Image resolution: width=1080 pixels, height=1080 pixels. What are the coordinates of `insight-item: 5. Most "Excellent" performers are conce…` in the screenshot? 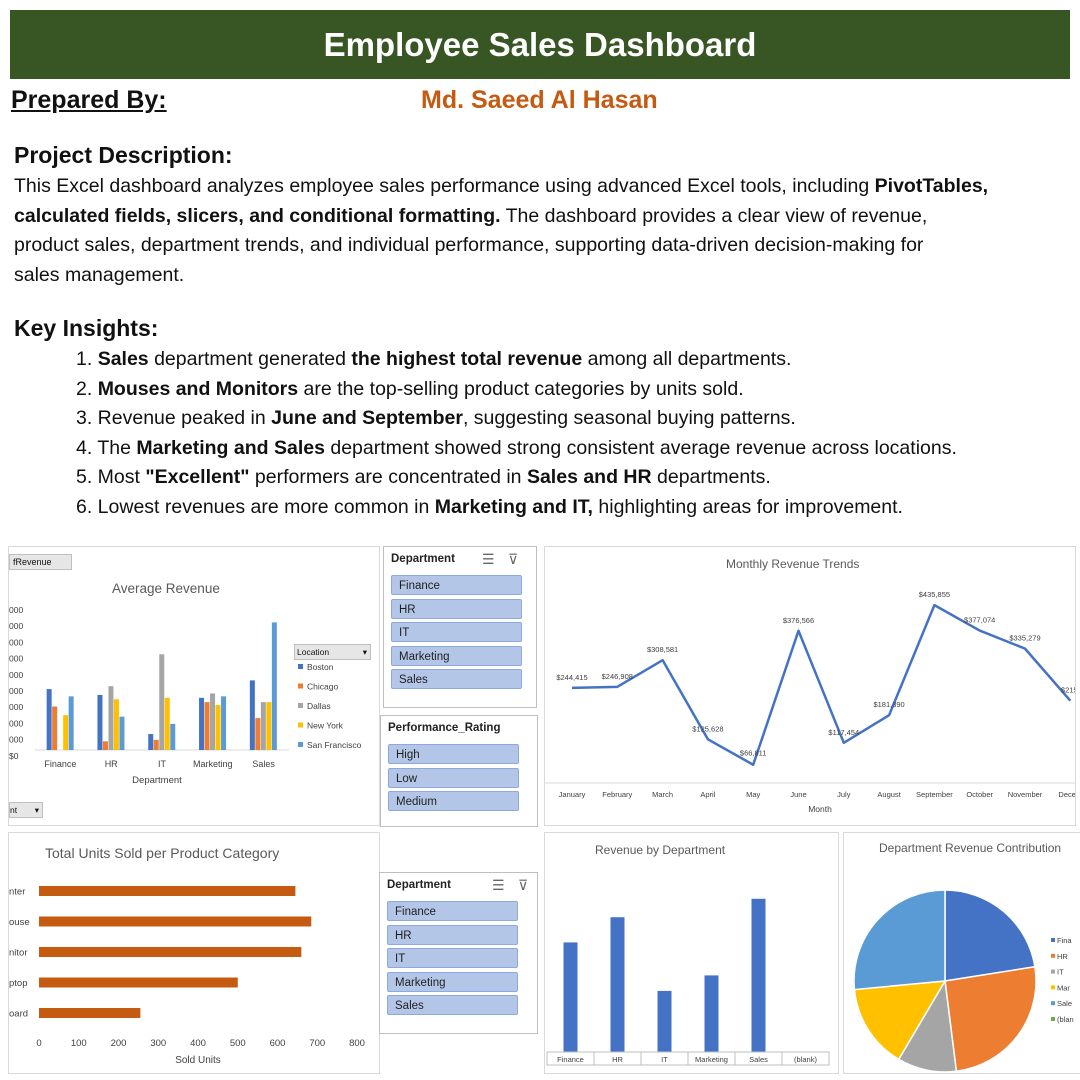 It's located at (516, 478).